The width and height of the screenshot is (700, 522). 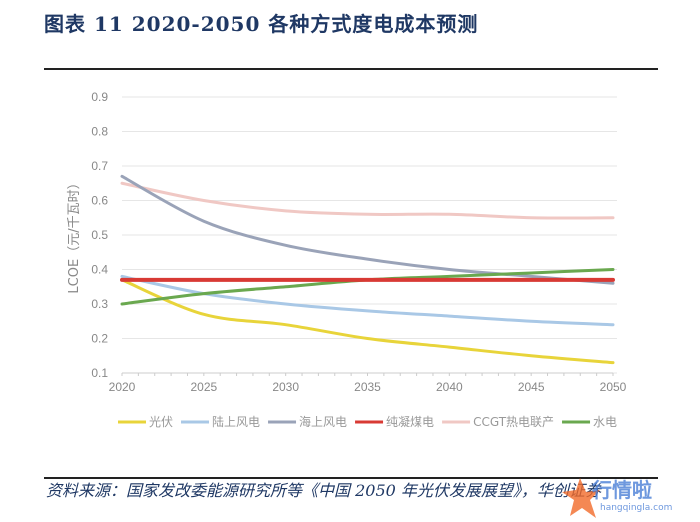 What do you see at coordinates (99, 373) in the screenshot?
I see `y-tick-label: 0.1` at bounding box center [99, 373].